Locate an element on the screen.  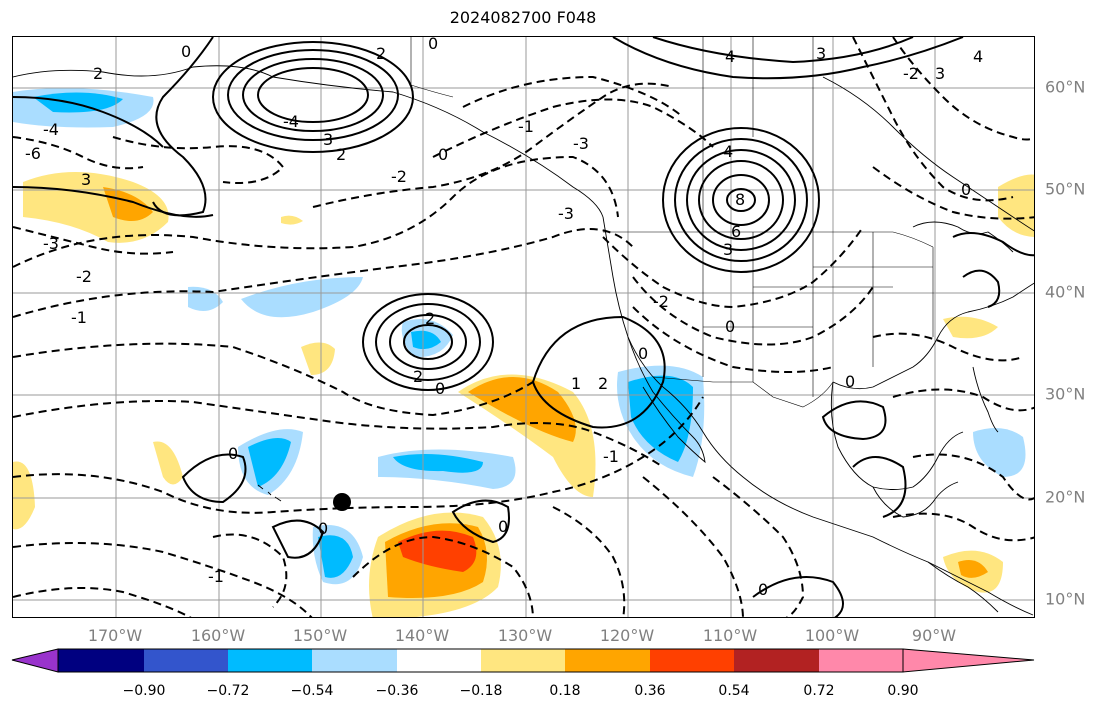
contour-label: -3 is located at coordinates (566, 213).